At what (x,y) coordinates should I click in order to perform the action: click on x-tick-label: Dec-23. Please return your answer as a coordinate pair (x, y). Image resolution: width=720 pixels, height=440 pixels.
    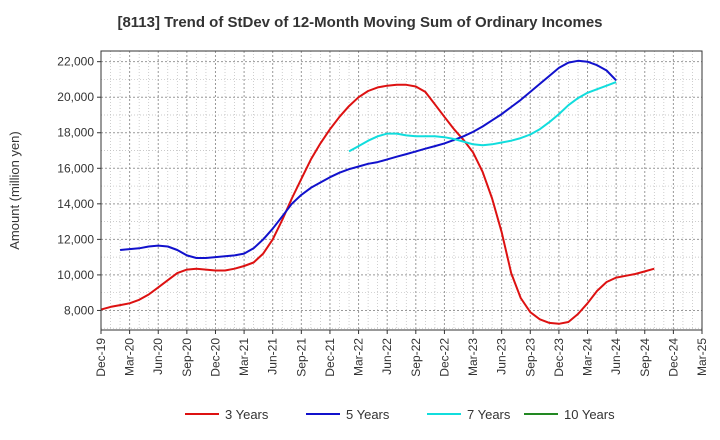
    Looking at the image, I should click on (559, 357).